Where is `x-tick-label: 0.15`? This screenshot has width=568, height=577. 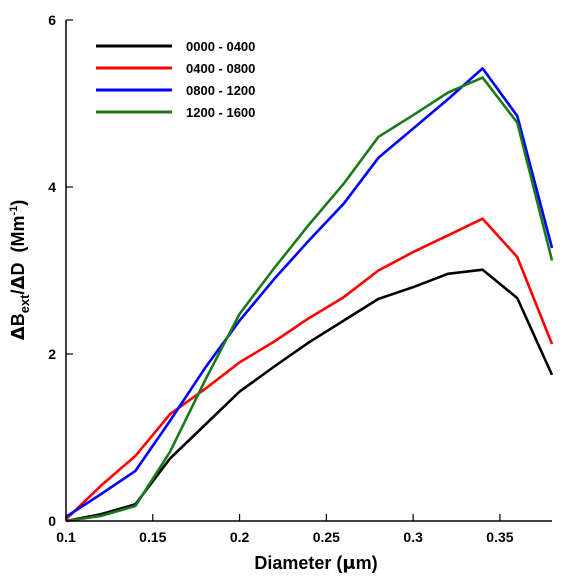 x-tick-label: 0.15 is located at coordinates (152, 537).